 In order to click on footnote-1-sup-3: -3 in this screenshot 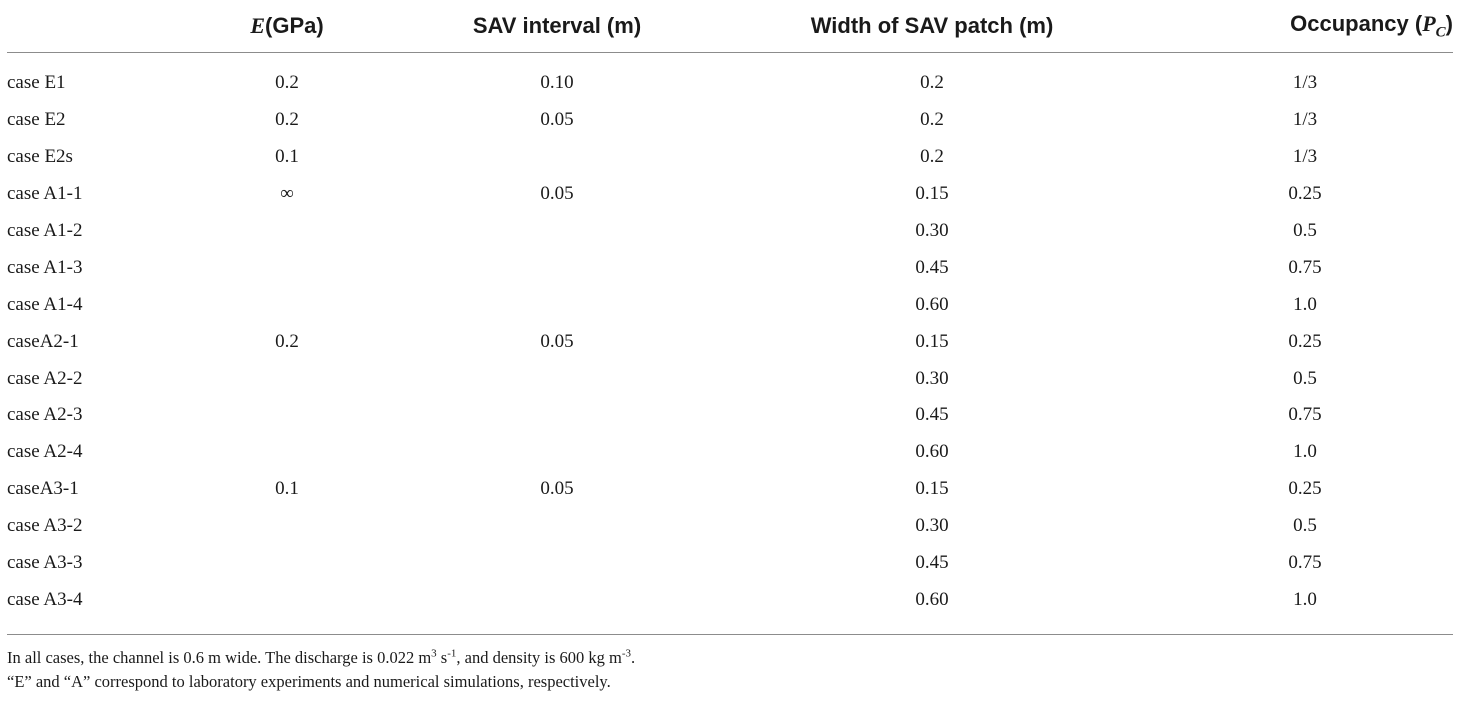, I will do `click(626, 653)`.